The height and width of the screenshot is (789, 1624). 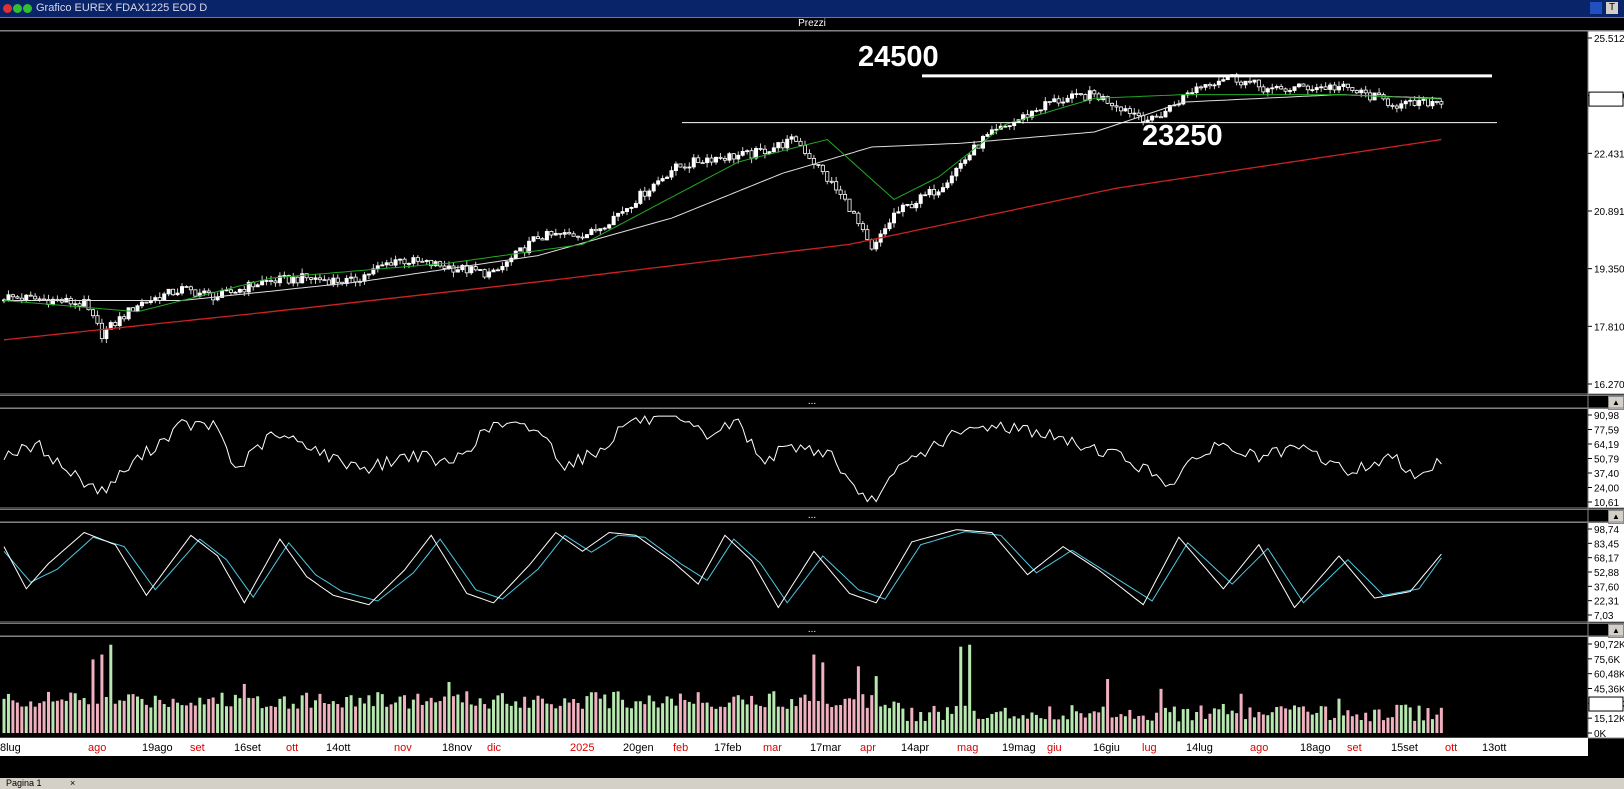 What do you see at coordinates (1609, 645) in the screenshot?
I see `volume-axis-tick-label: 90,72K` at bounding box center [1609, 645].